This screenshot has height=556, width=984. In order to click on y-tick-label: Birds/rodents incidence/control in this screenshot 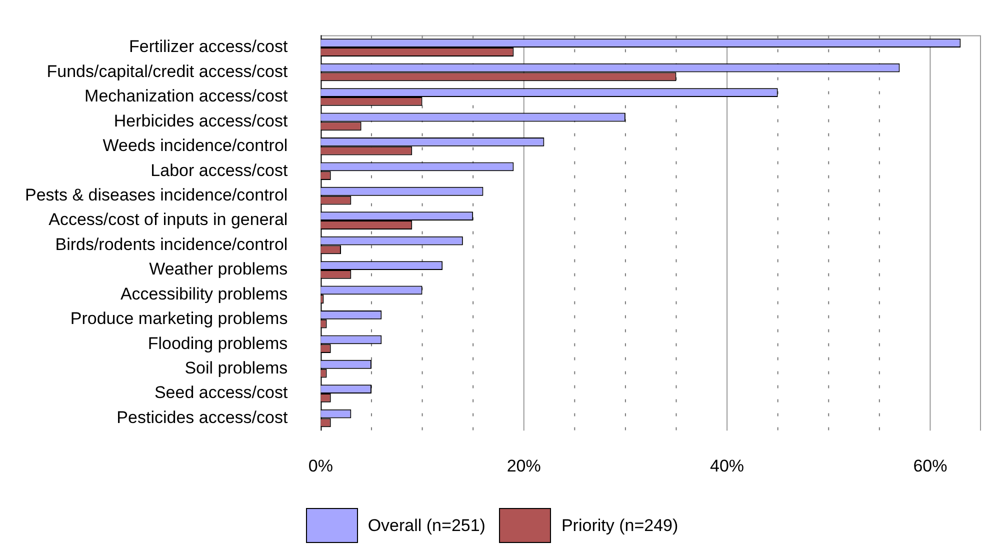, I will do `click(171, 244)`.